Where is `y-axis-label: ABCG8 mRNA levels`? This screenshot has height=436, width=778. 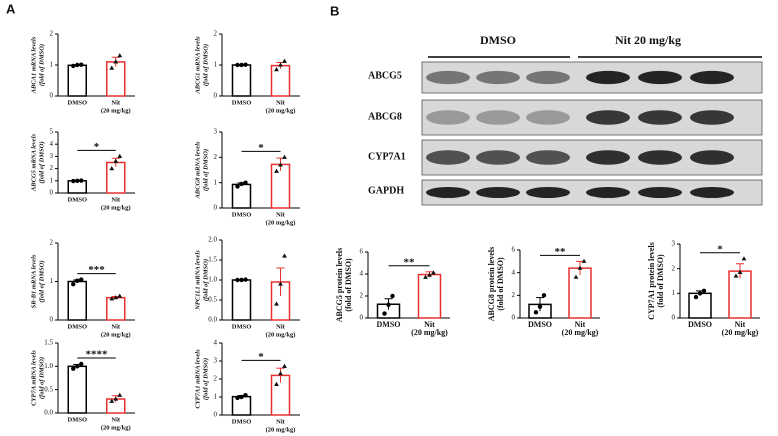 y-axis-label: ABCG8 mRNA levels is located at coordinates (197, 170).